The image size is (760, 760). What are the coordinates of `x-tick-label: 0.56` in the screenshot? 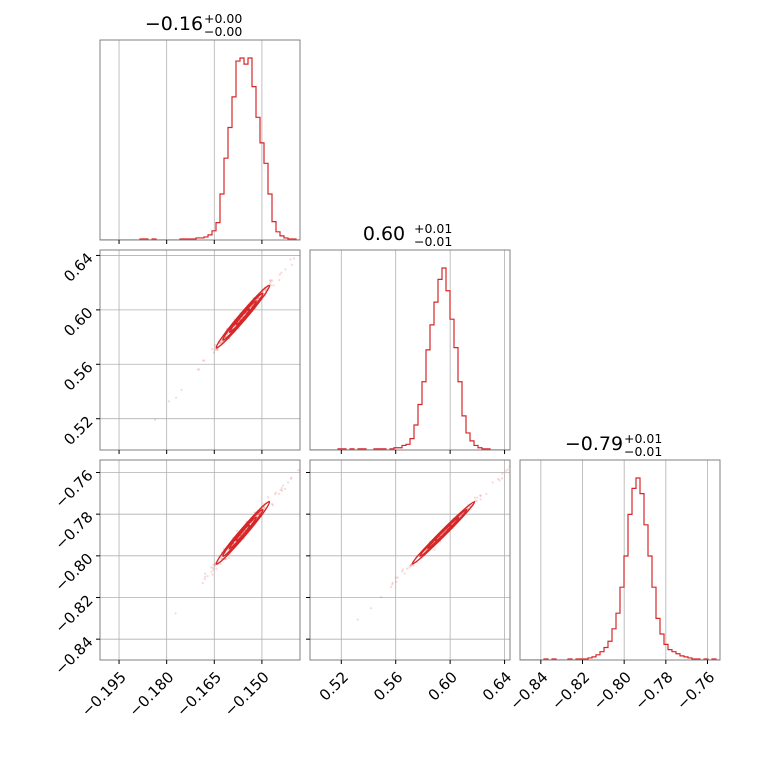 It's located at (388, 686).